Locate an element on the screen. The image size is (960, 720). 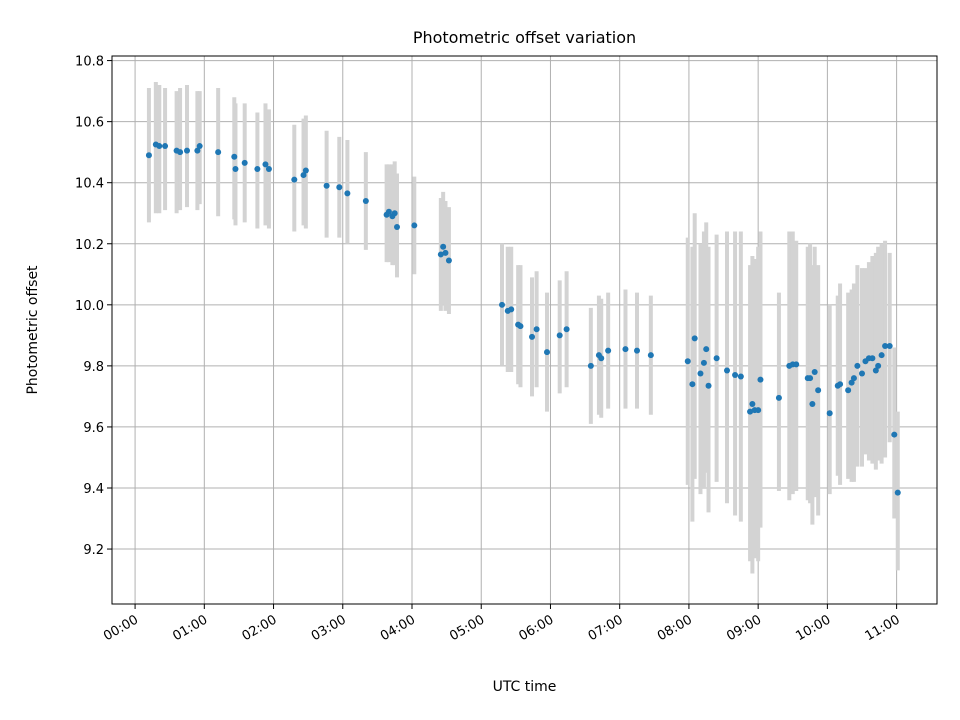
y-tick-label: 10.0 is located at coordinates (89, 306).